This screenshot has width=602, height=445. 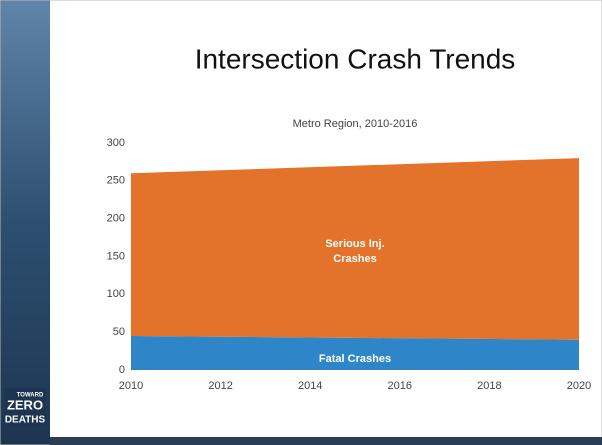 I want to click on y-tick-label: 0, so click(x=122, y=370).